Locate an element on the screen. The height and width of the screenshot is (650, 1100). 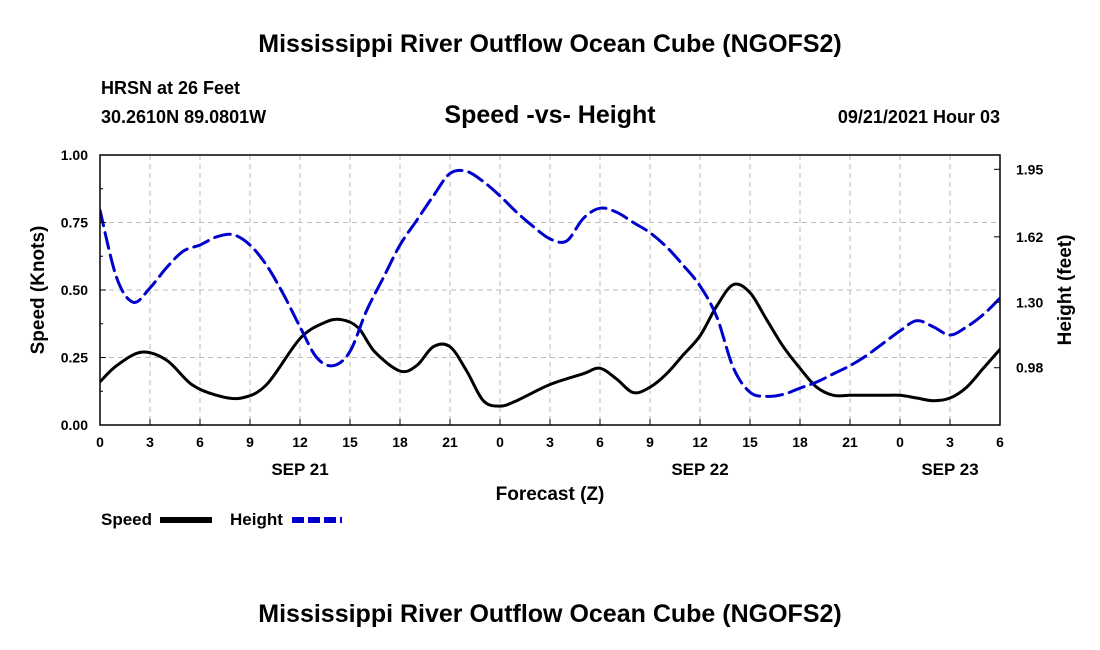
y2-tick-label: 1.62 is located at coordinates (1029, 237).